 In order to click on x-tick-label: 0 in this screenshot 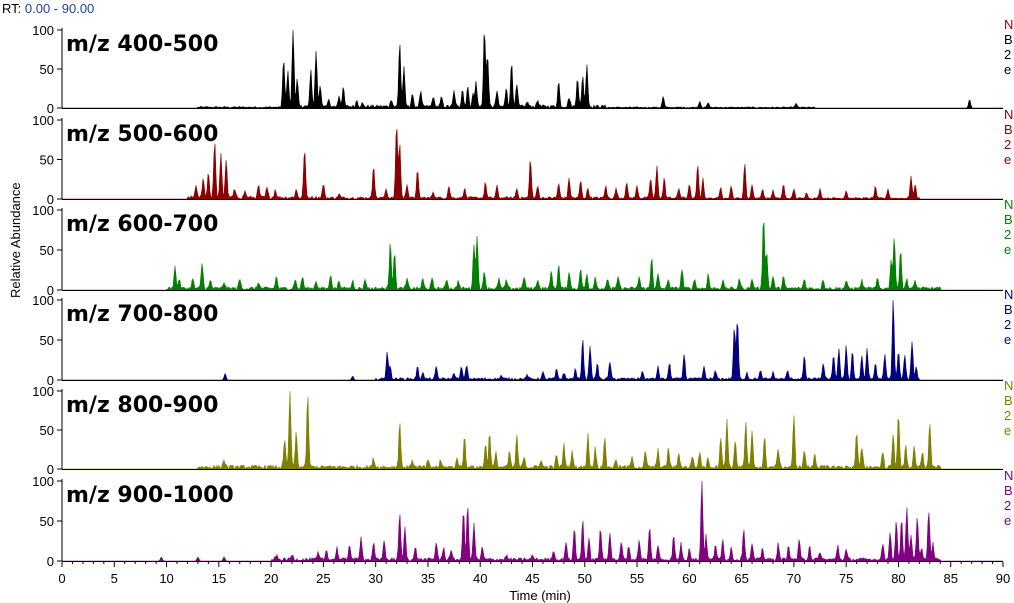, I will do `click(61, 578)`.